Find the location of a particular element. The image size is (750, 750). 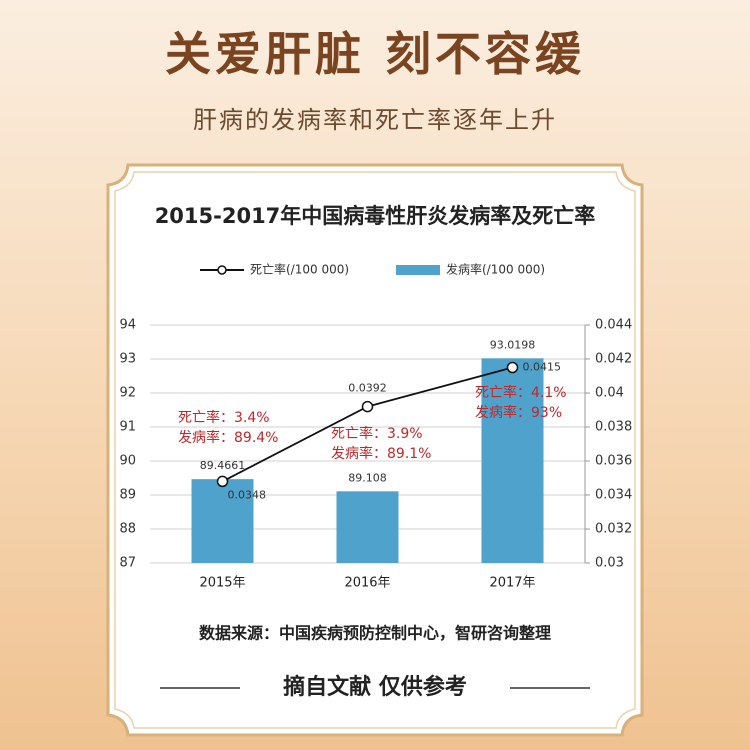

bar-value-label: 89.4661 is located at coordinates (223, 465).